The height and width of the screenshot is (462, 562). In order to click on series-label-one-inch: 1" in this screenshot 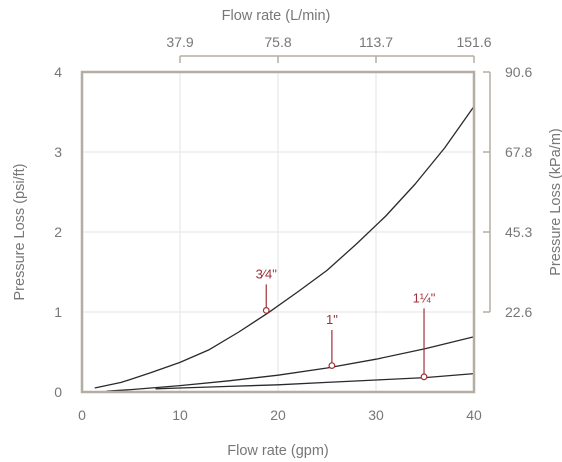, I will do `click(332, 319)`.